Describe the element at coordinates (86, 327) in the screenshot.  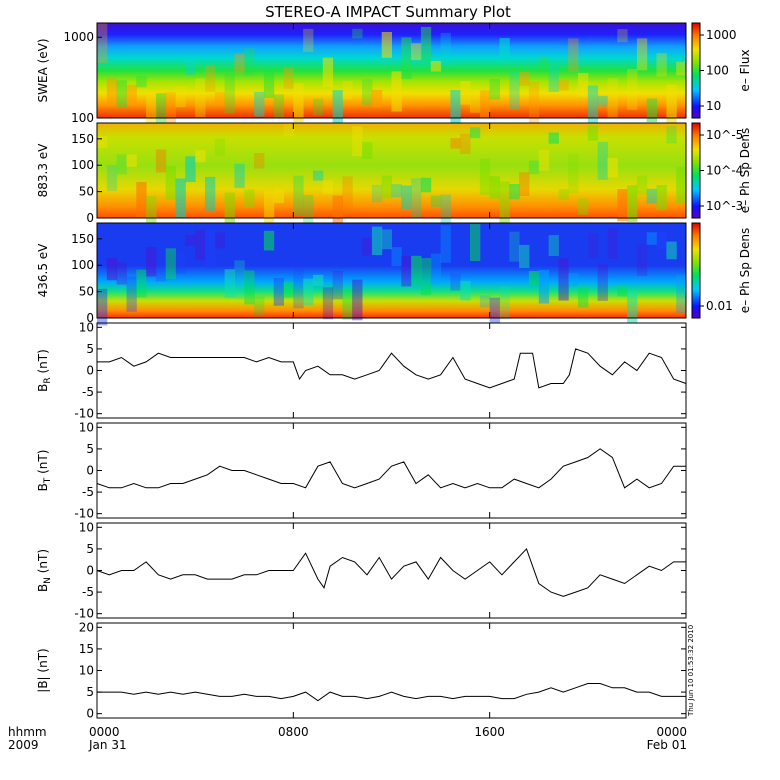
I see `br-ytick-label: 10` at that location.